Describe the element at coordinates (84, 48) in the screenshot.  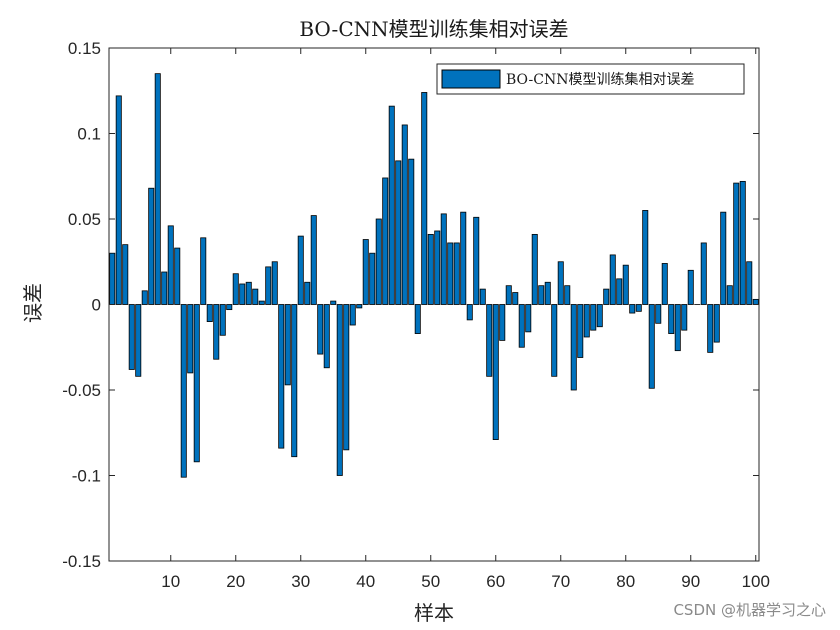
I see `y-tick-label: 0.15` at that location.